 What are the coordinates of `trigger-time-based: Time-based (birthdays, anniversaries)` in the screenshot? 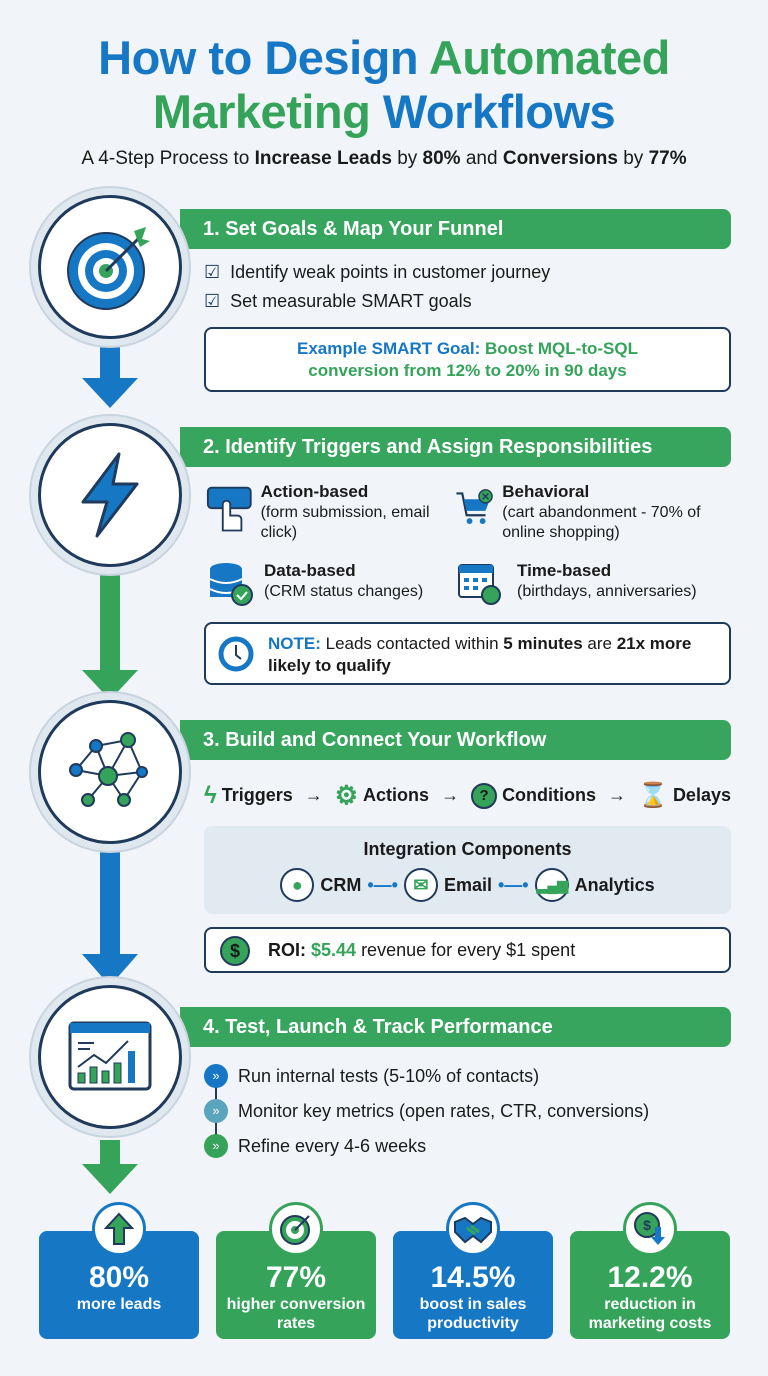 It's located at (595, 584).